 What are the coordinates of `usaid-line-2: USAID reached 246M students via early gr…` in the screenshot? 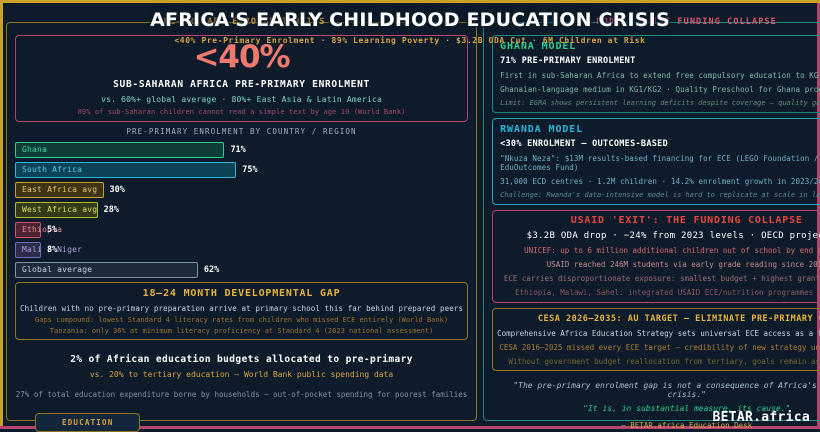 It's located at (683, 264).